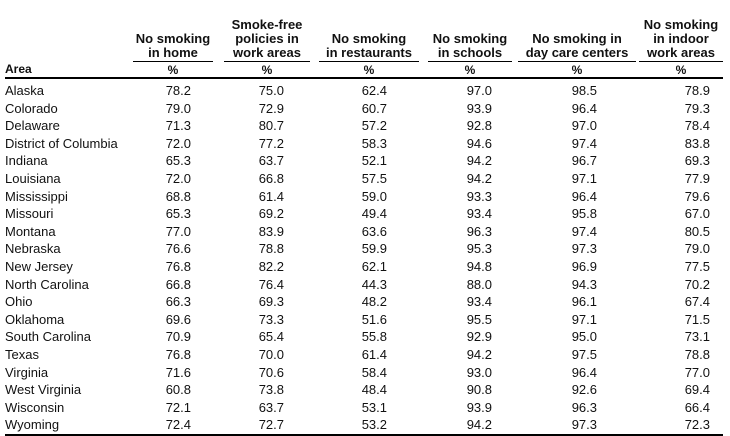 Image resolution: width=730 pixels, height=436 pixels. Describe the element at coordinates (271, 90) in the screenshot. I see `value-cell: 75.0` at that location.